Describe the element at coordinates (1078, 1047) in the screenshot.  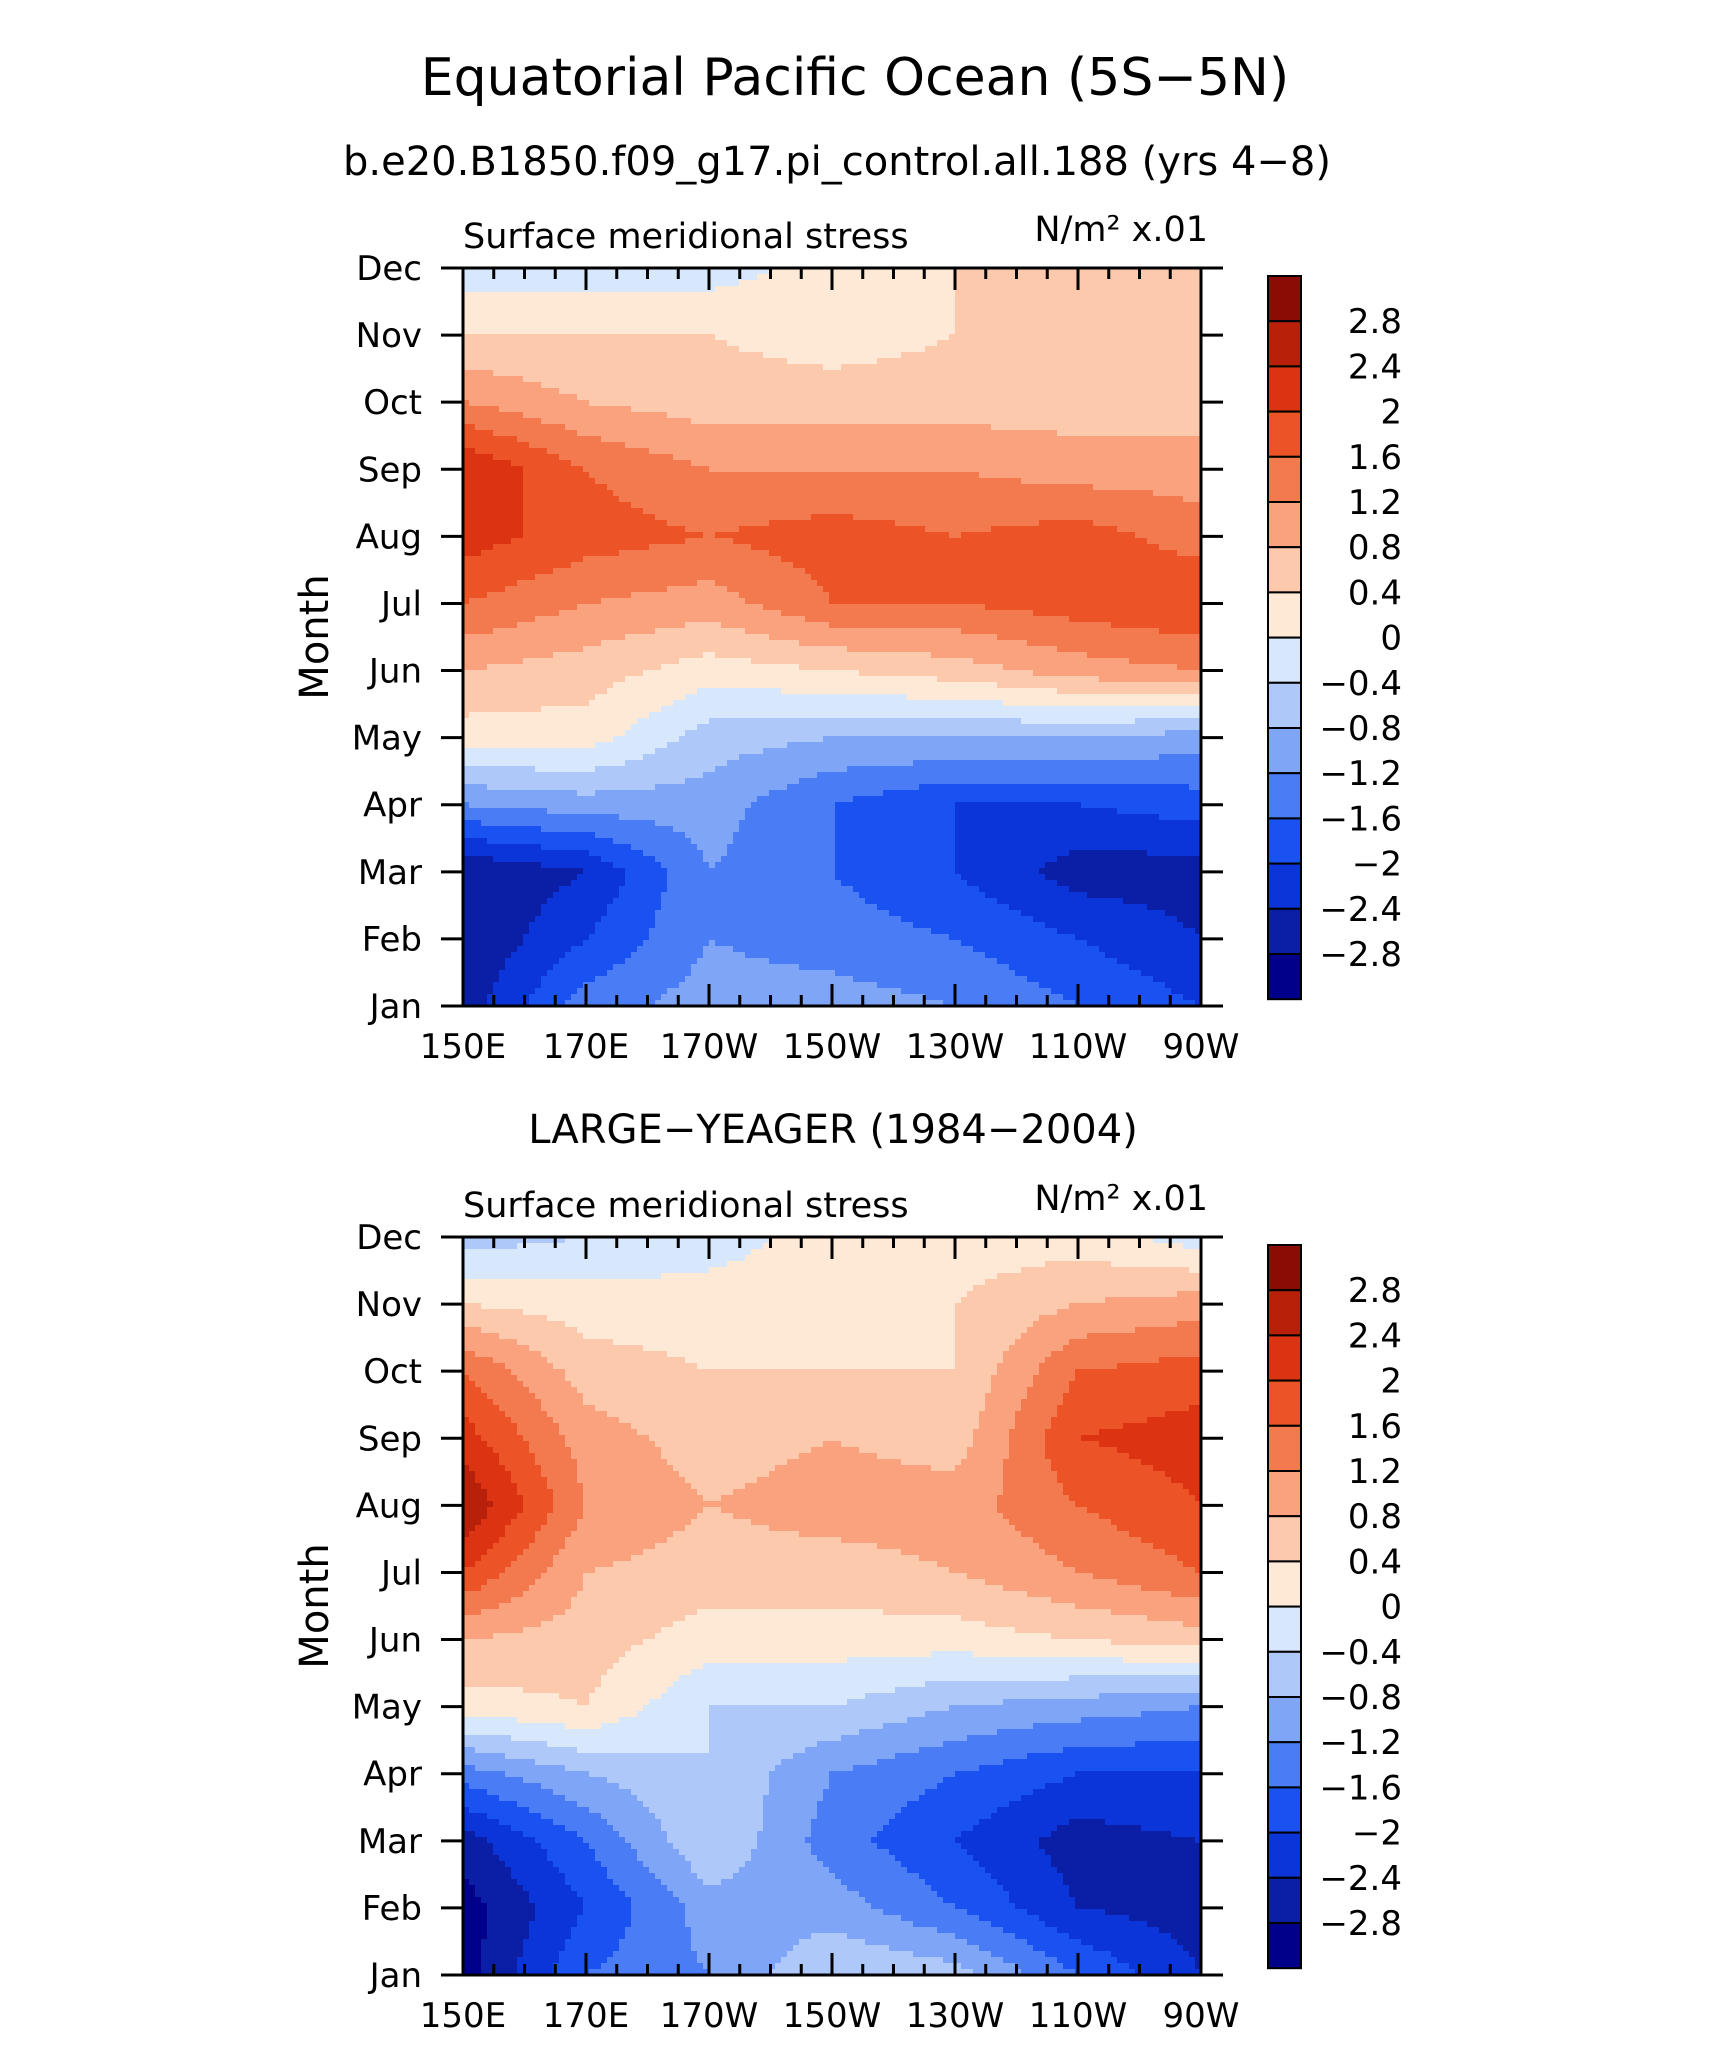
I see `x-tick-label: 110W` at that location.